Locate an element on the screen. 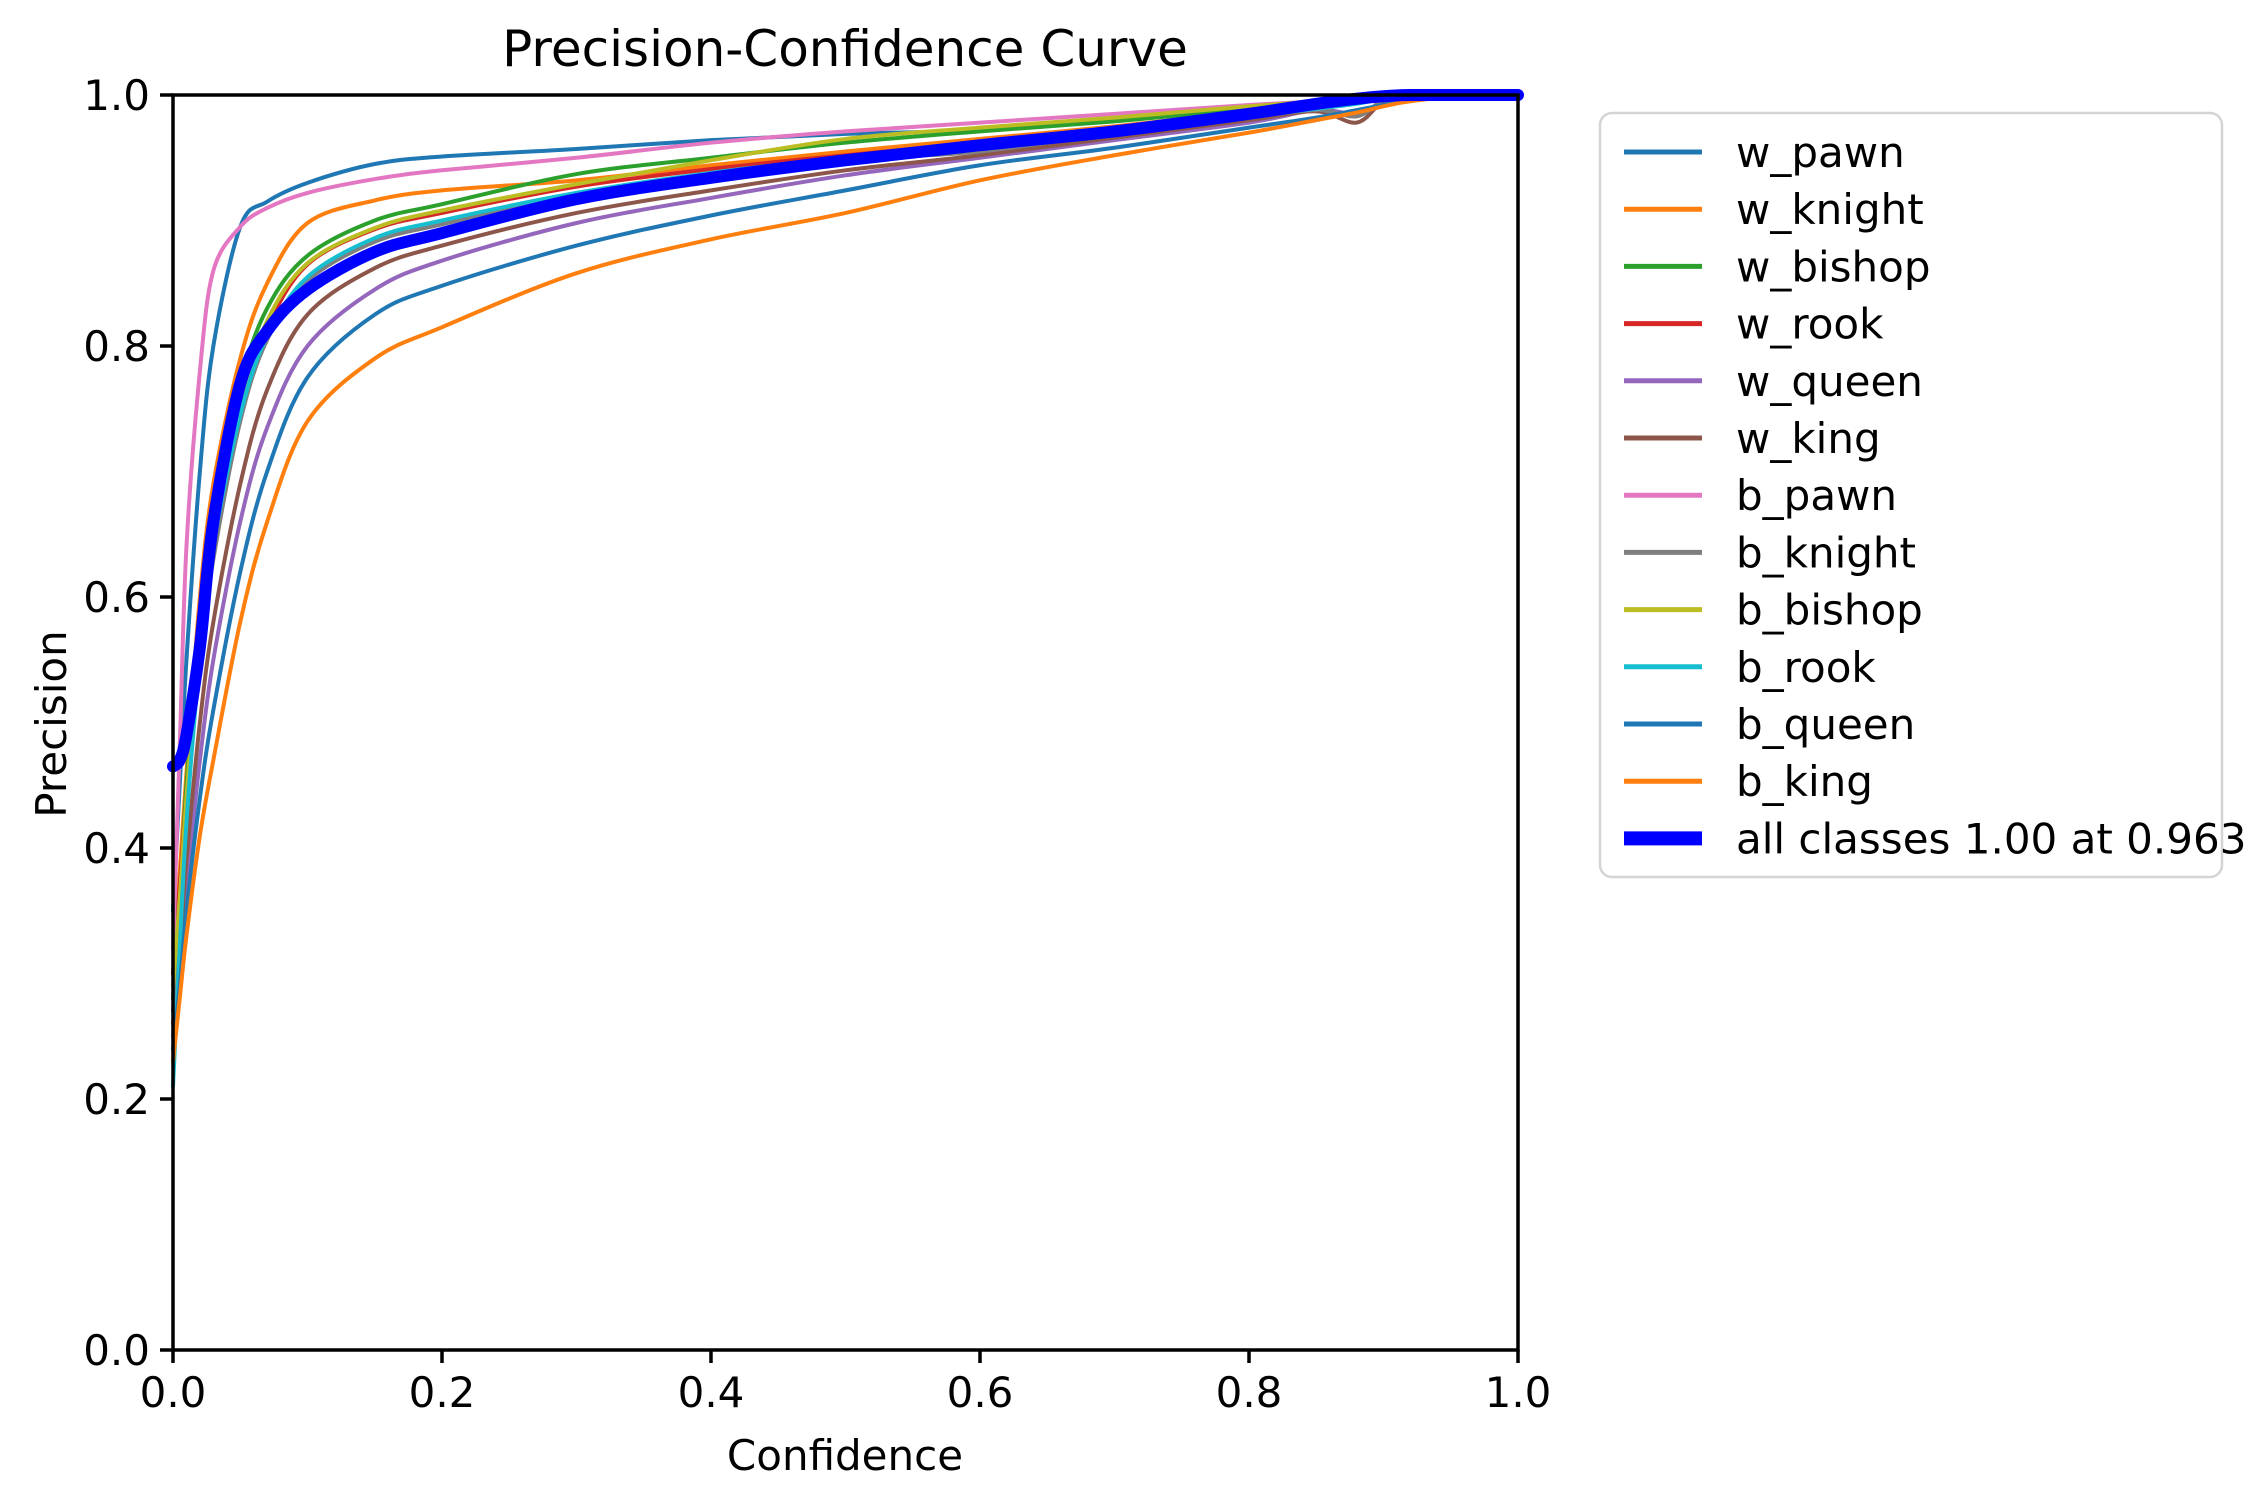  x-tick-label: 0.4 is located at coordinates (711, 1392).